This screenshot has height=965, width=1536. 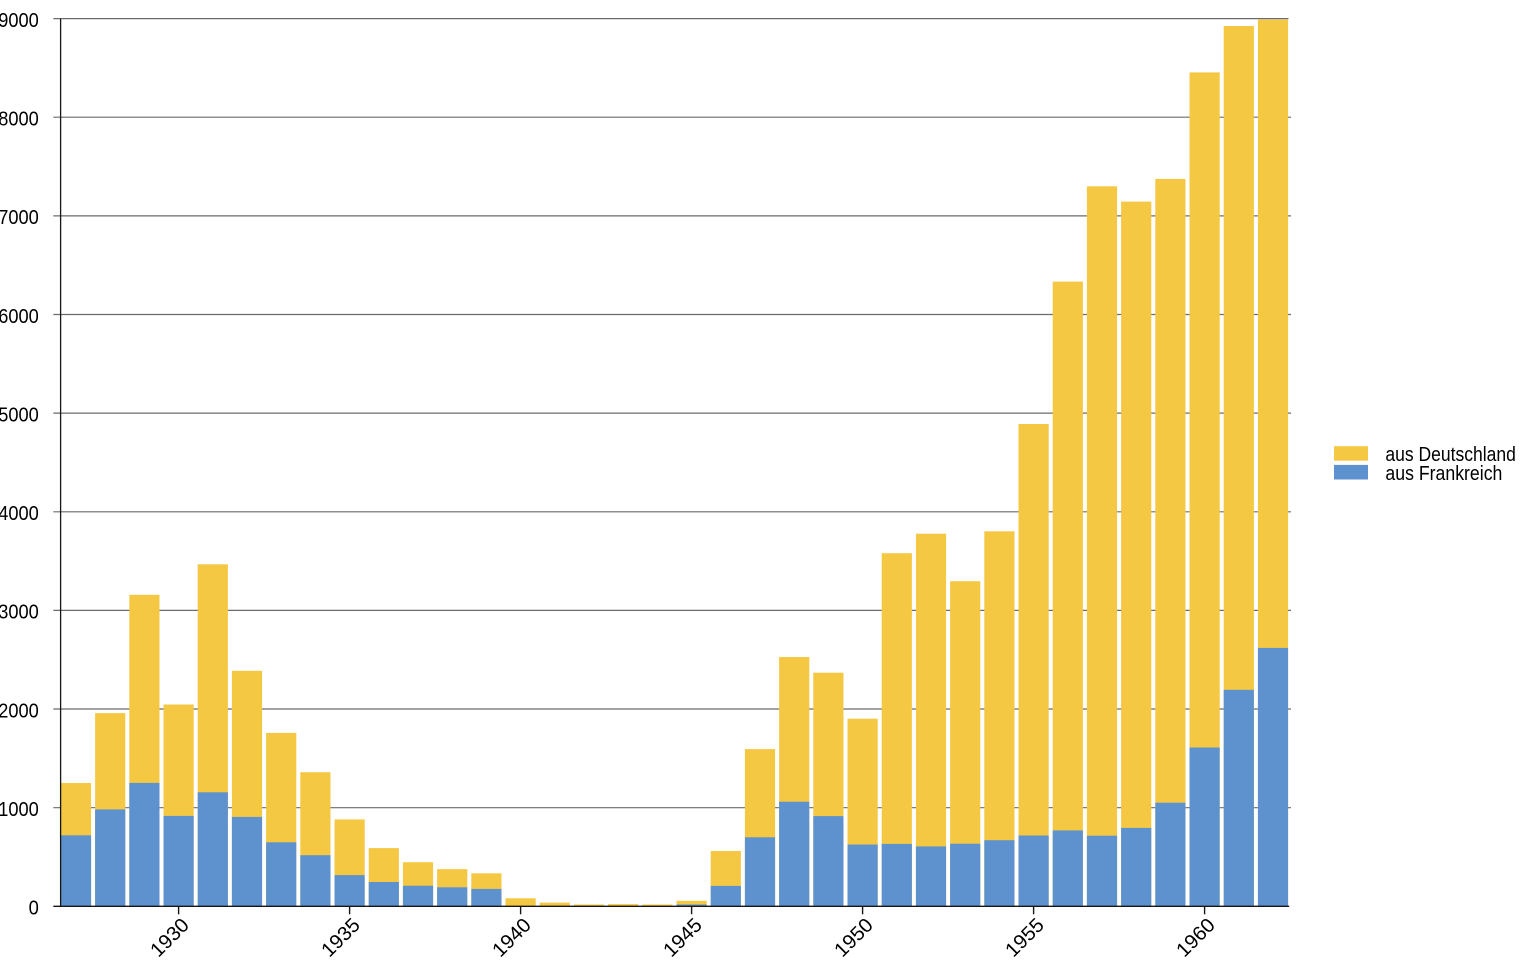 I want to click on svg-text: 8000, so click(x=19, y=119).